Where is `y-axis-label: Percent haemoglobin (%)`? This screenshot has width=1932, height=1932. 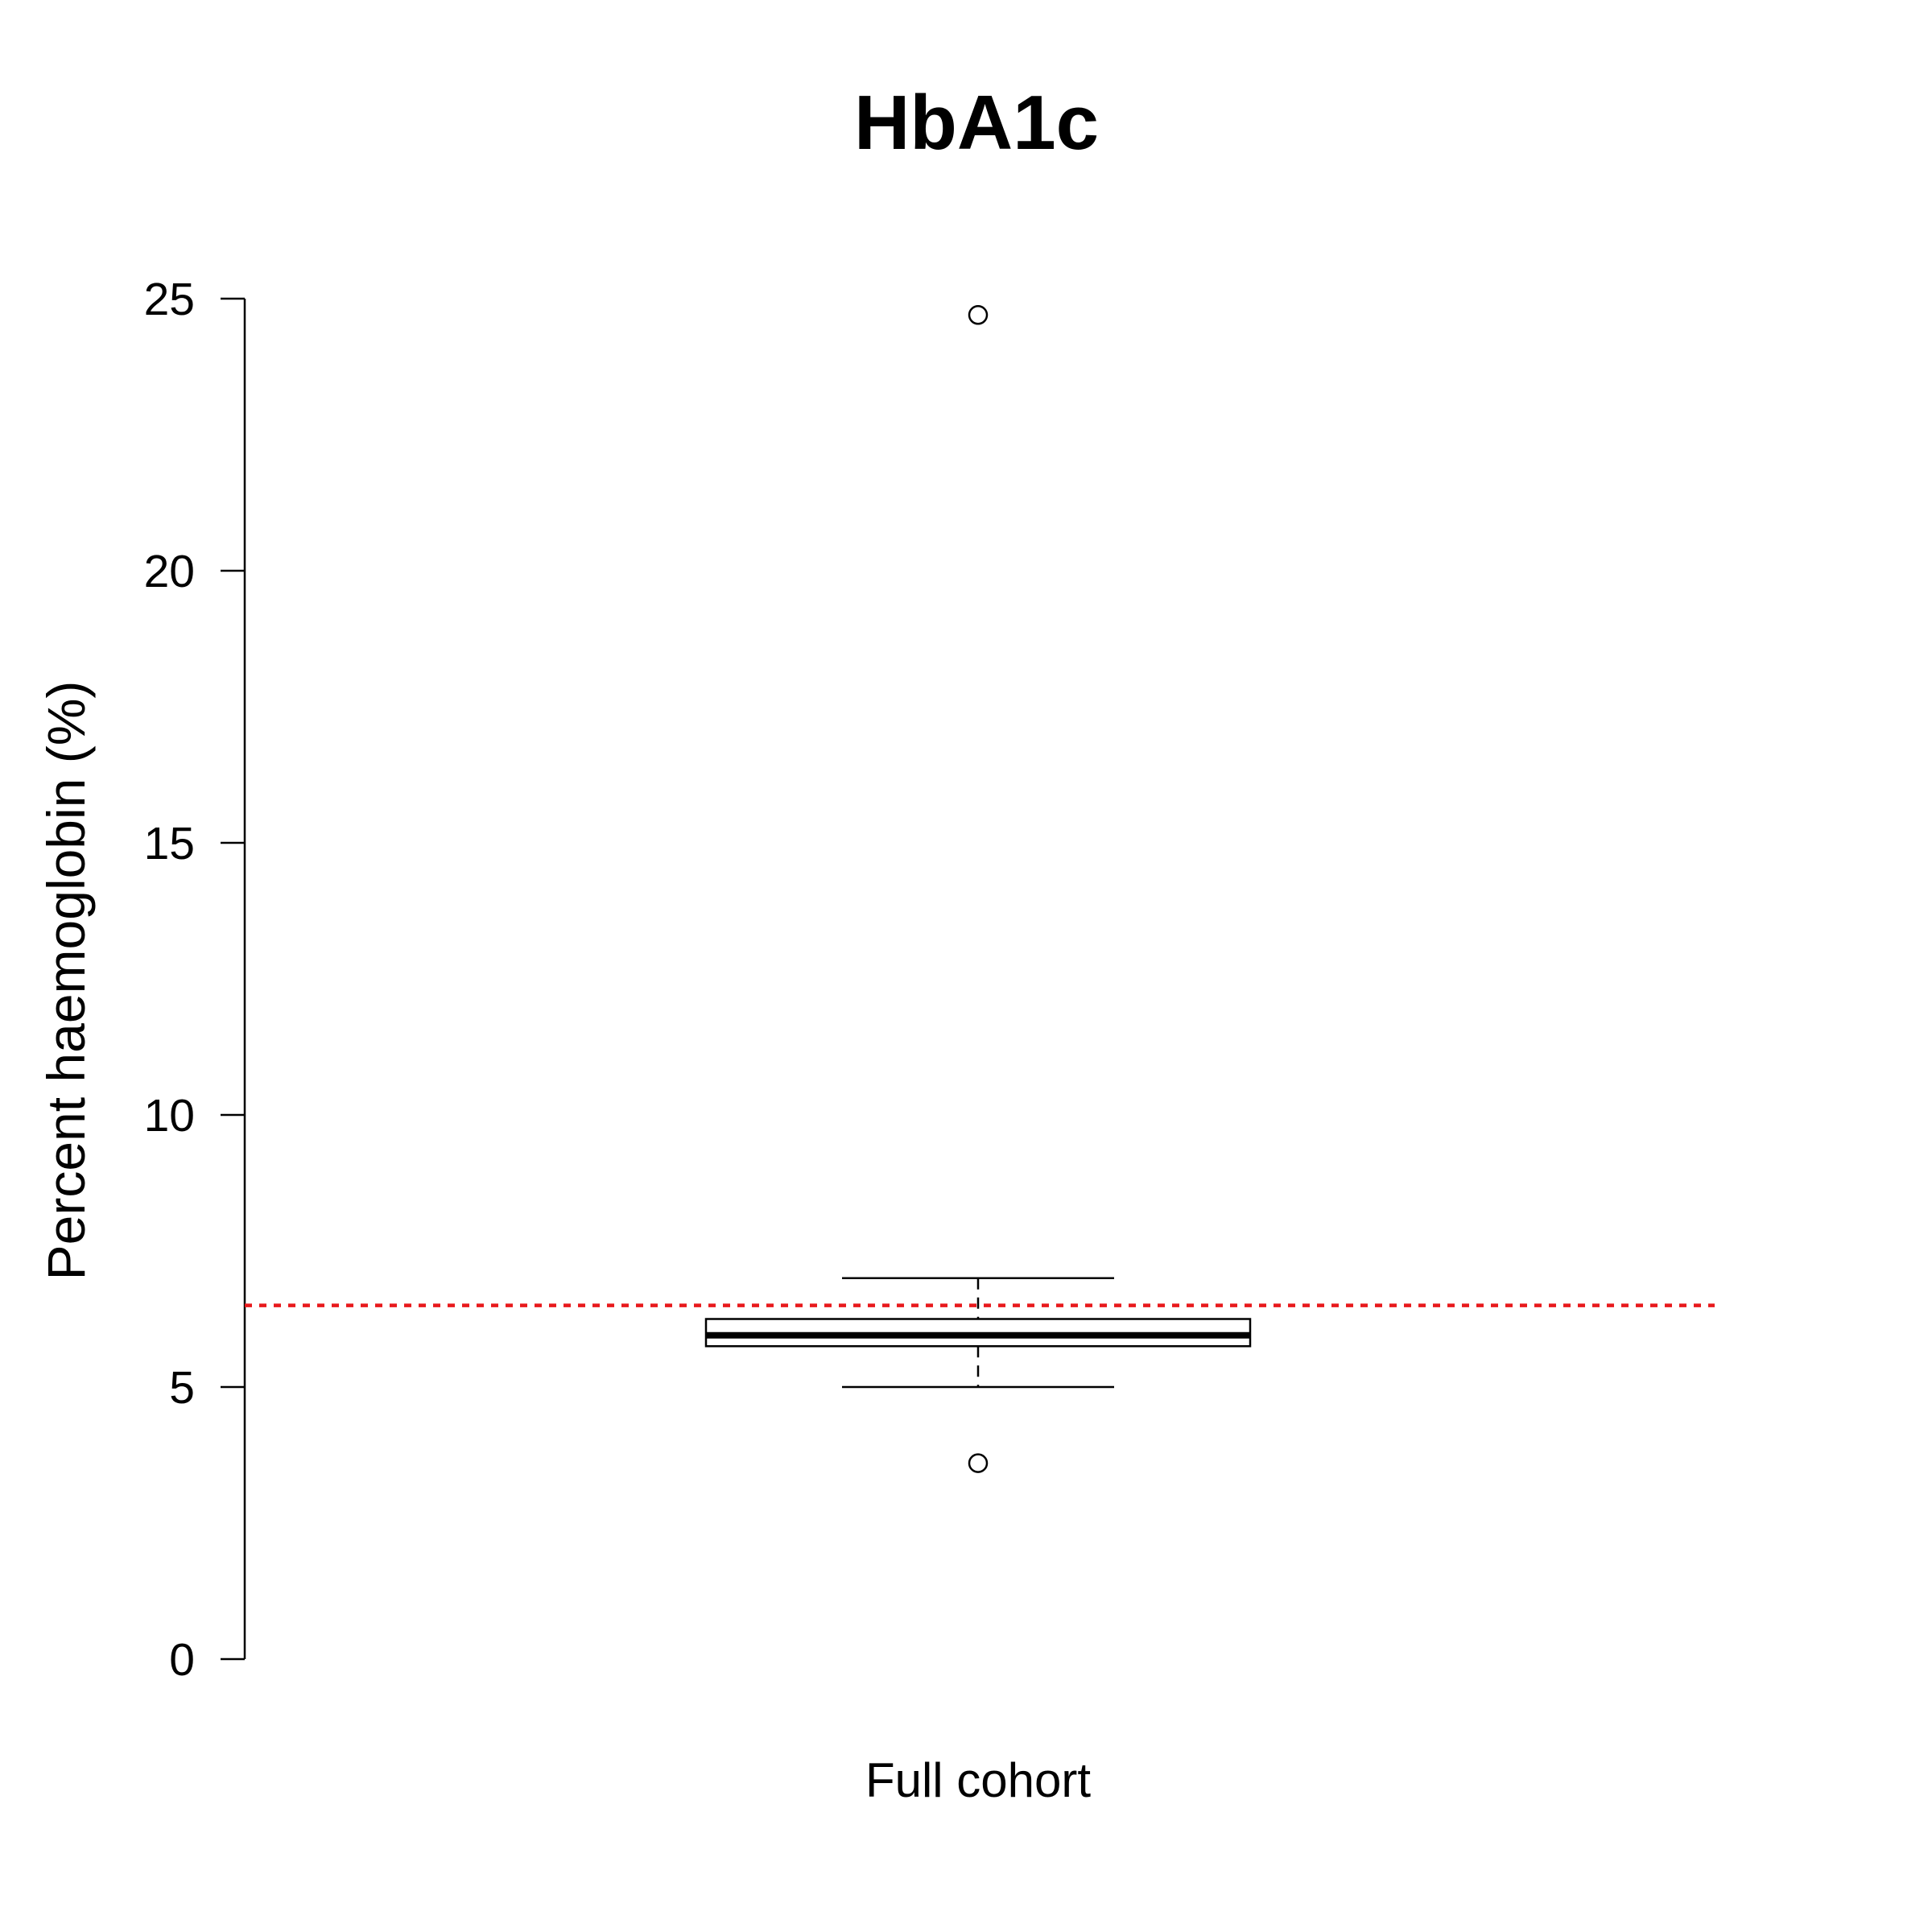
y-axis-label: Percent haemoglobin (%) is located at coordinates (66, 981).